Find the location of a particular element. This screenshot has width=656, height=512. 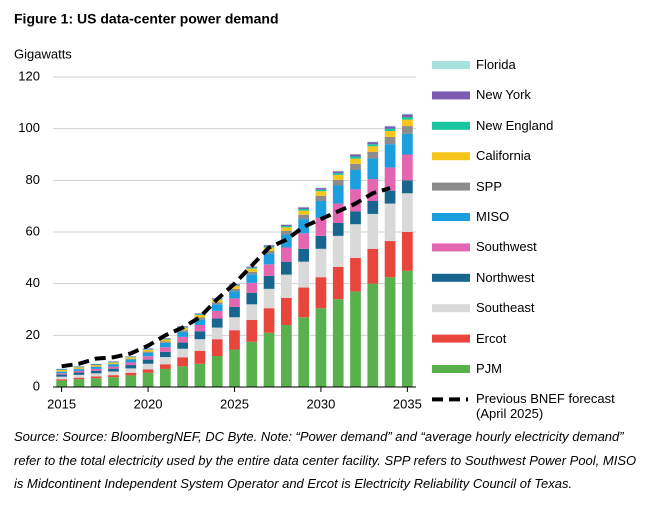

legend-label: SPP is located at coordinates (489, 186).